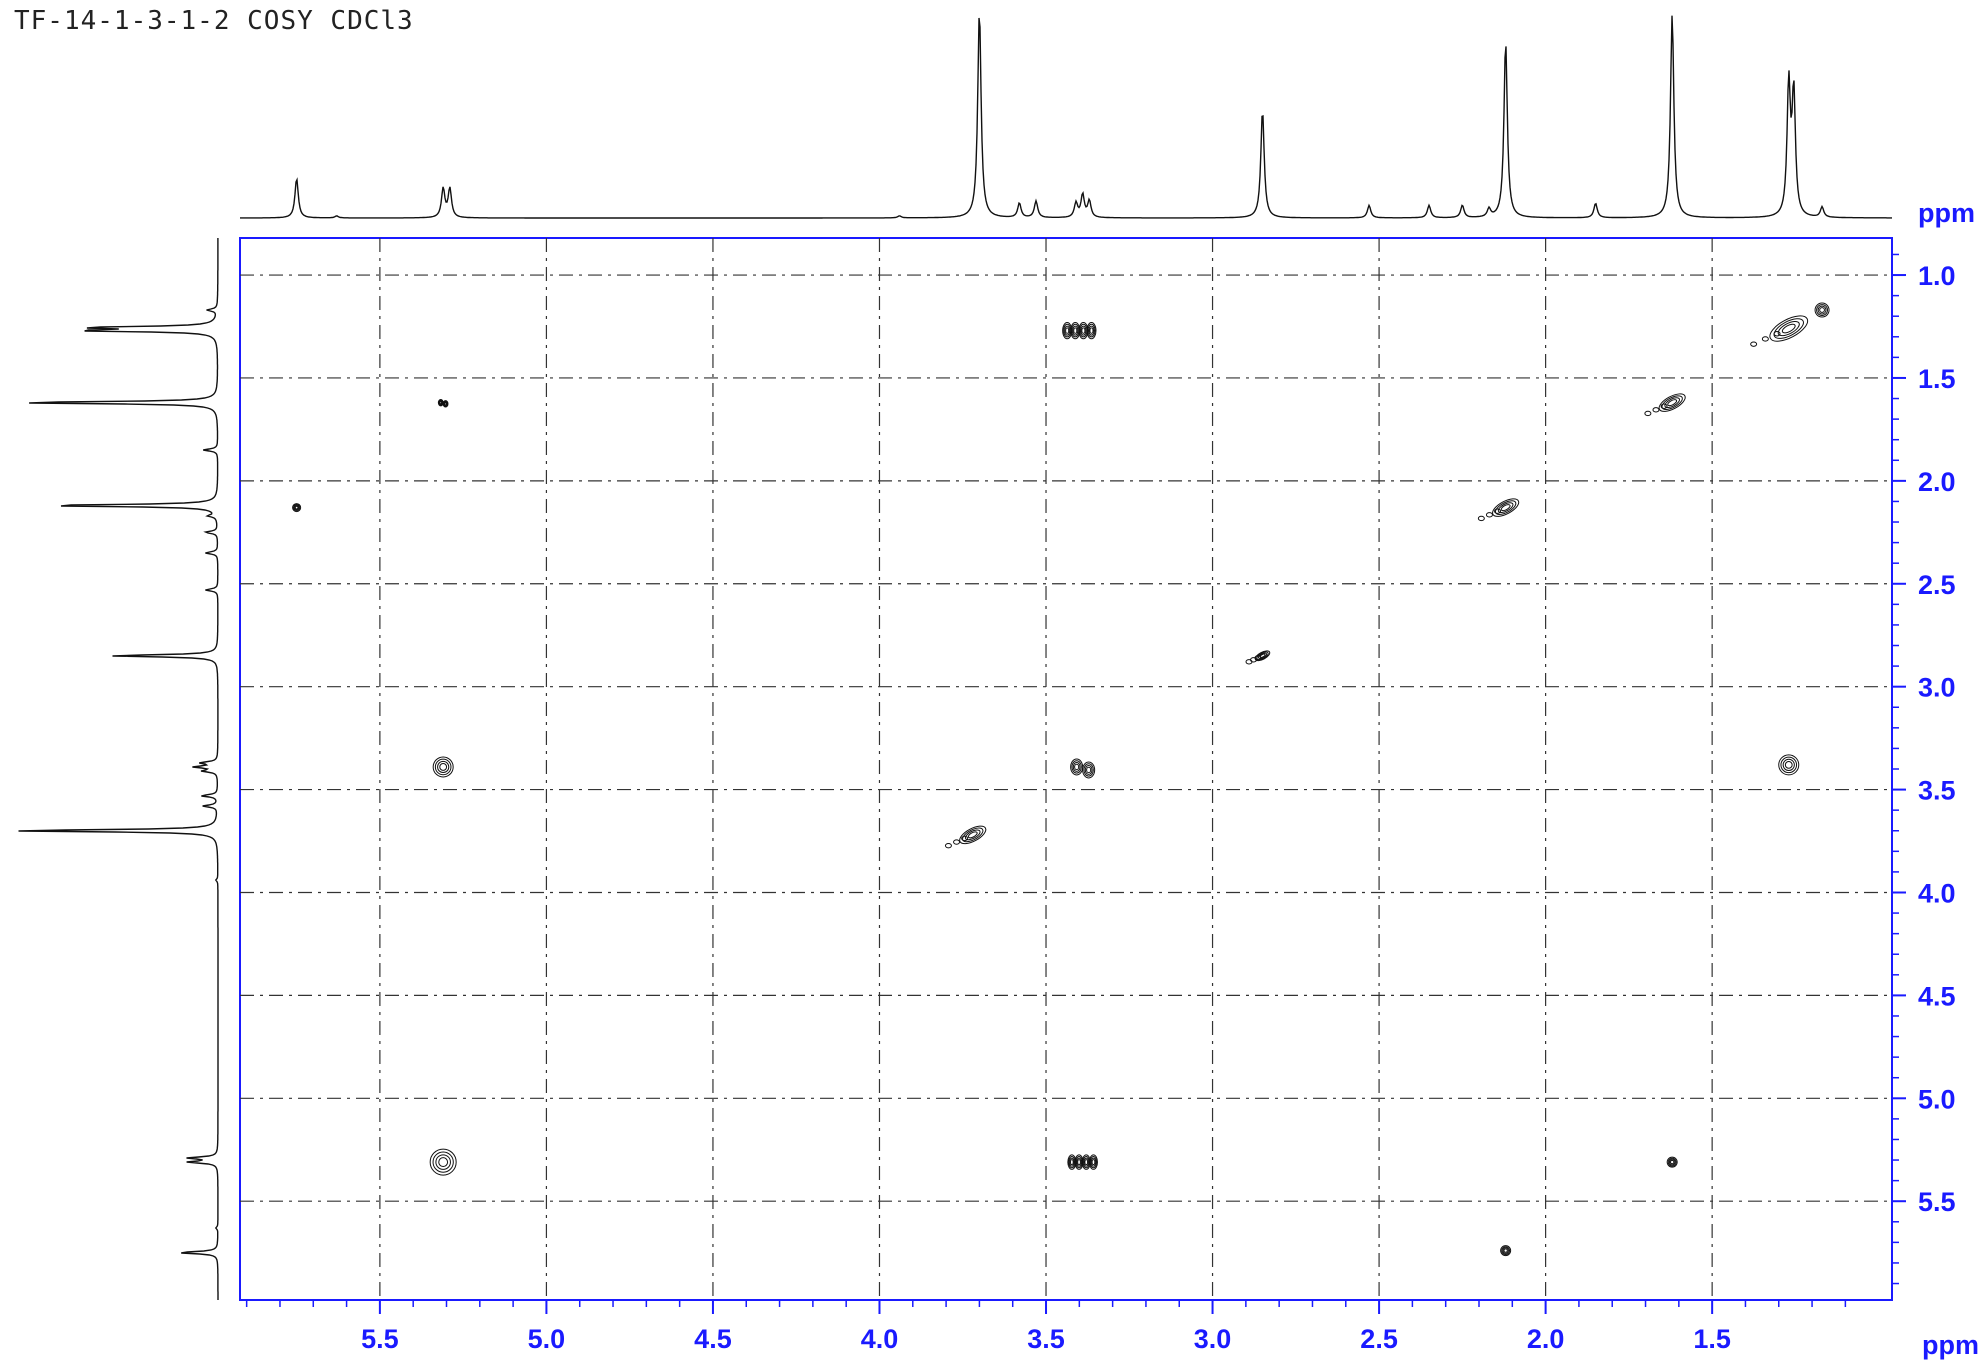 The image size is (1987, 1361). I want to click on y-tick-label: 4.0, so click(1937, 893).